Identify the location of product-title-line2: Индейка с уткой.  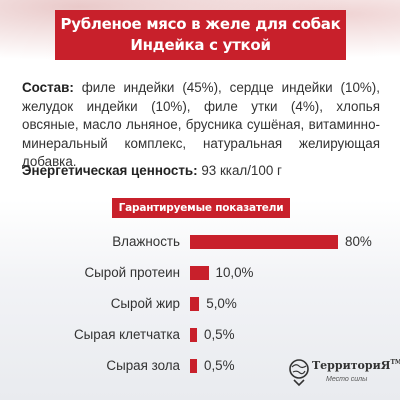
(200, 45).